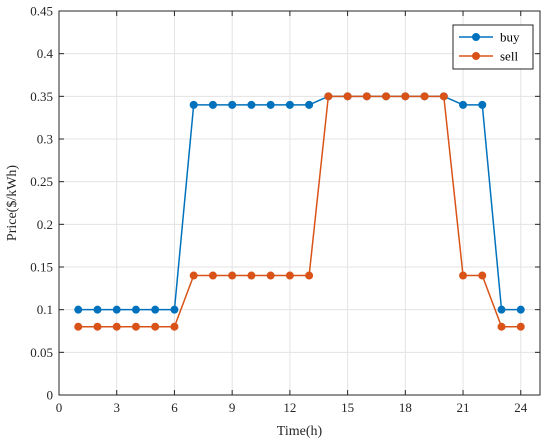 Image resolution: width=550 pixels, height=441 pixels. Describe the element at coordinates (510, 37) in the screenshot. I see `legend-label-buy: buy` at that location.